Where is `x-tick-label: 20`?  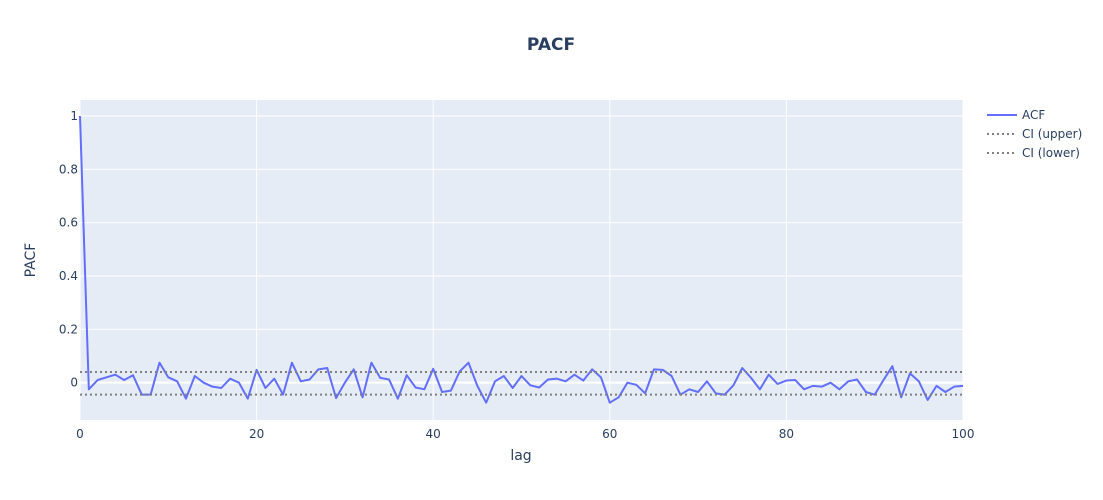
x-tick-label: 20 is located at coordinates (256, 434).